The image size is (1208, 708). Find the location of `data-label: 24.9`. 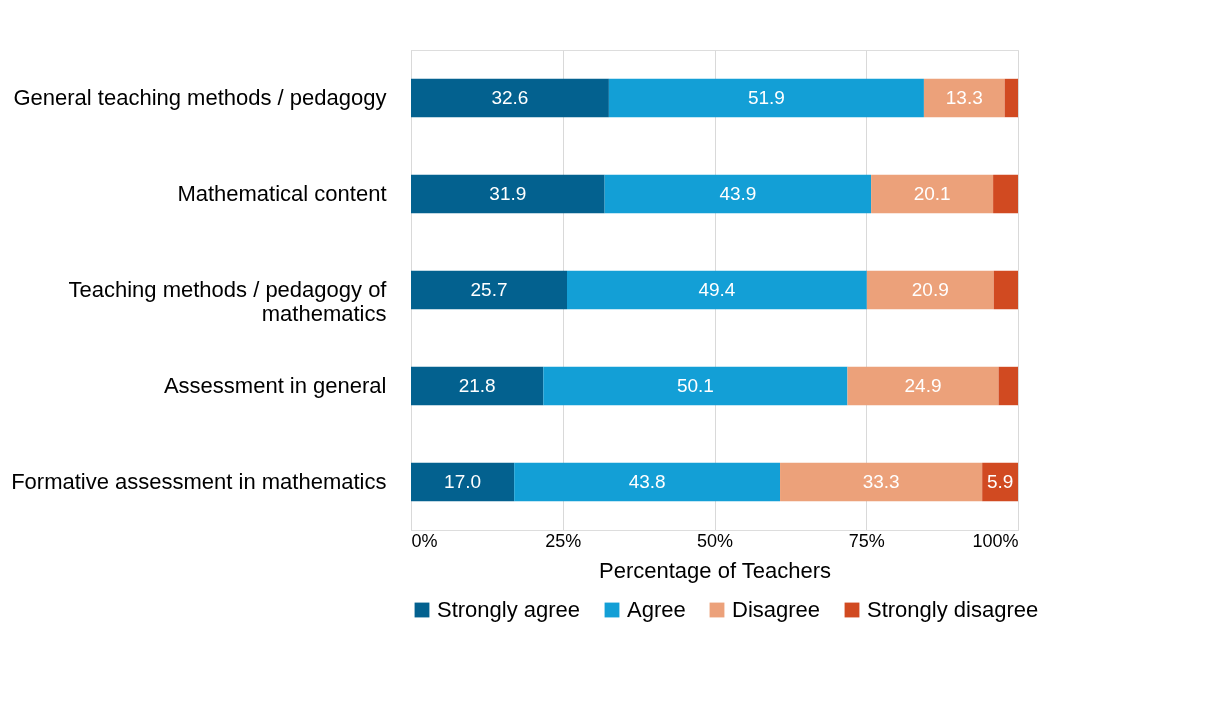

data-label: 24.9 is located at coordinates (923, 385).